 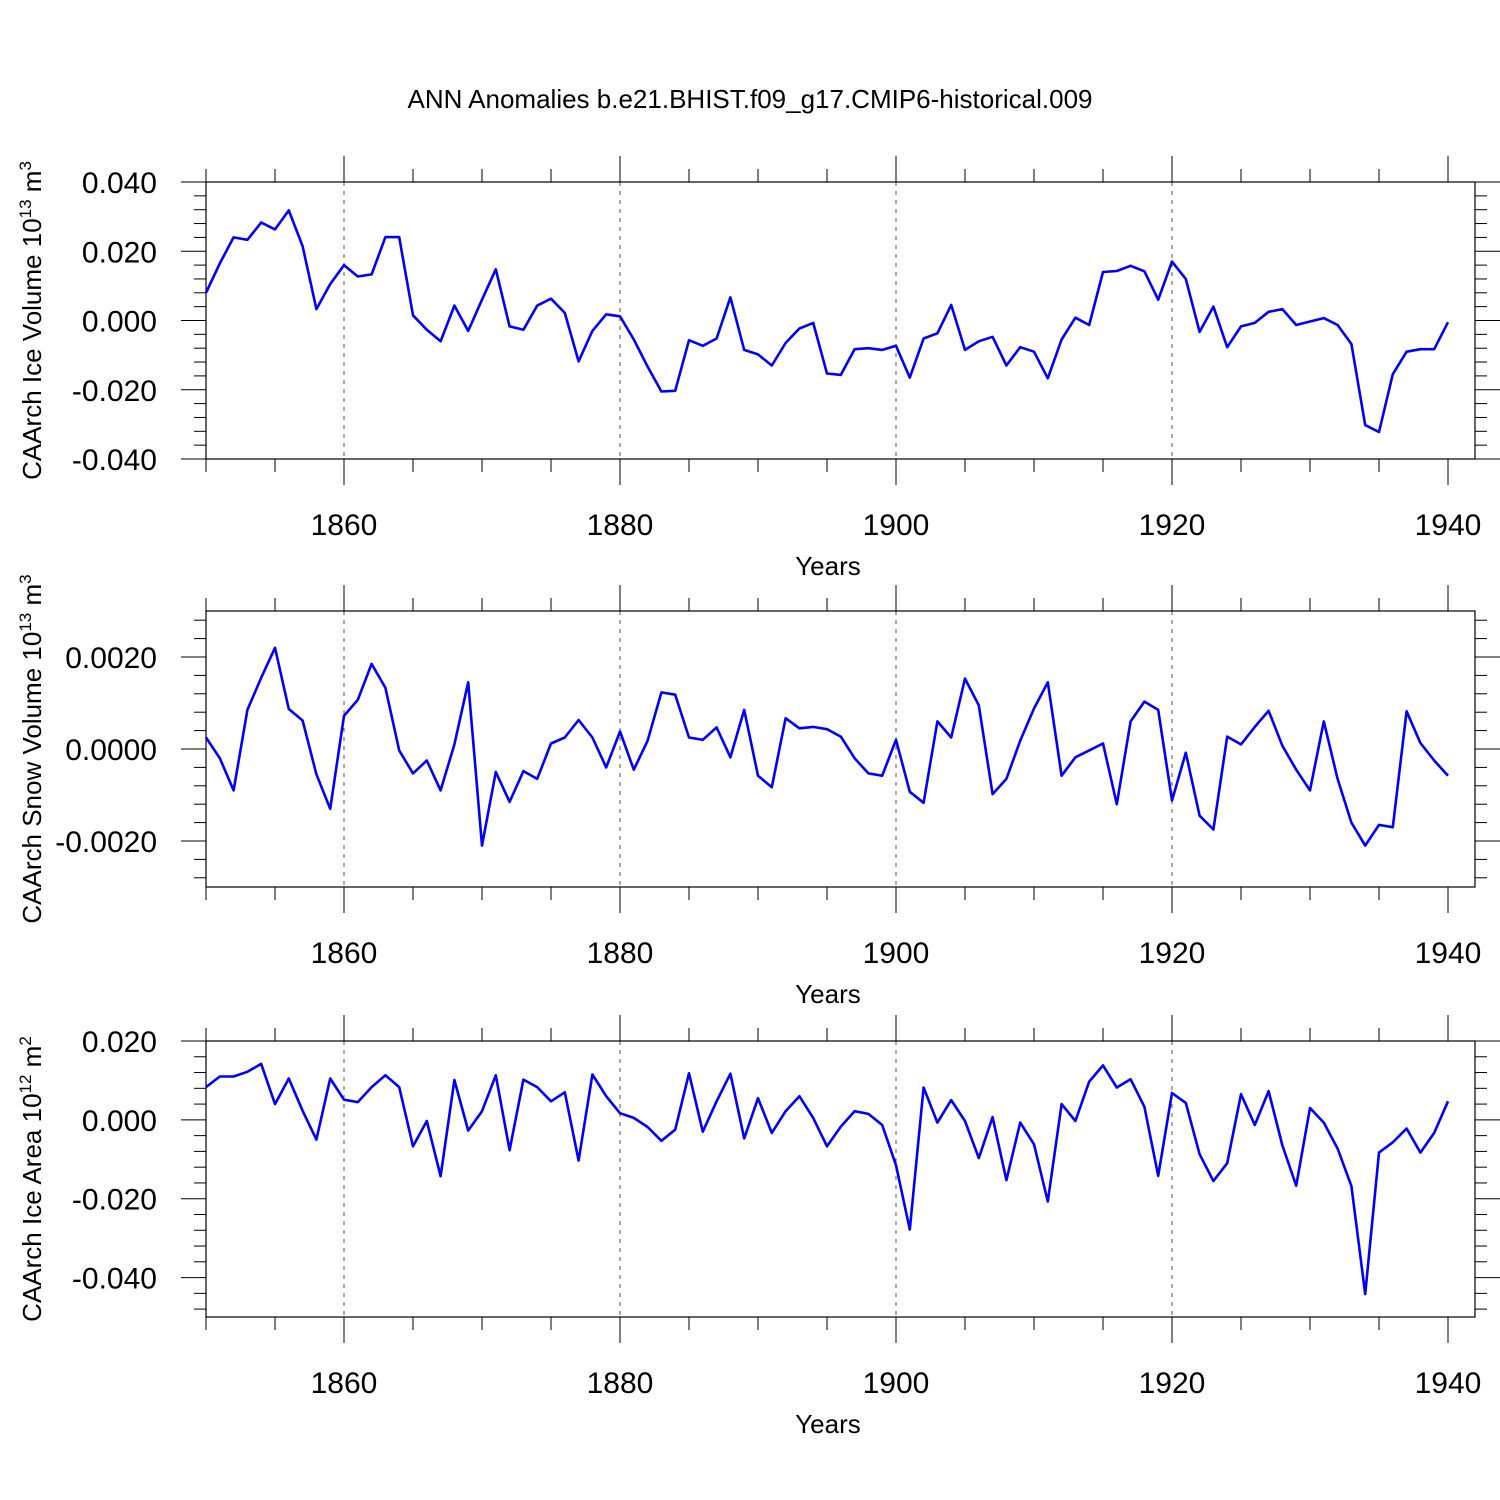 What do you see at coordinates (620, 525) in the screenshot?
I see `ice-volume-xtick-label: 1880` at bounding box center [620, 525].